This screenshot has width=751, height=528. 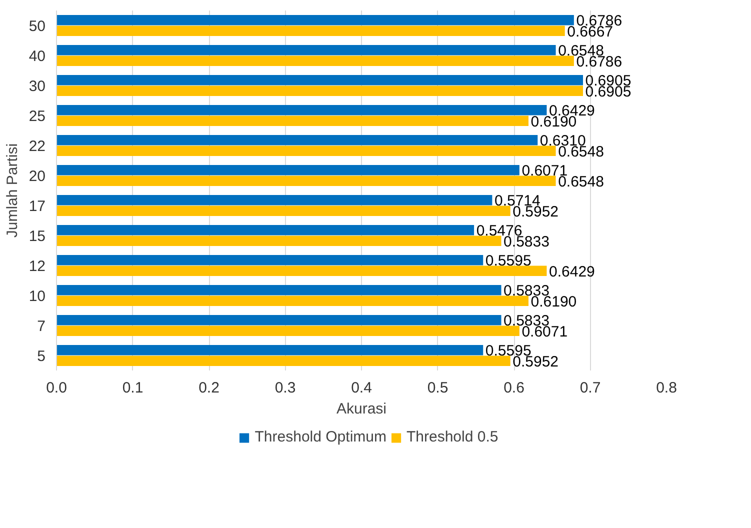 I want to click on y-tick-label: 30, so click(x=37, y=86).